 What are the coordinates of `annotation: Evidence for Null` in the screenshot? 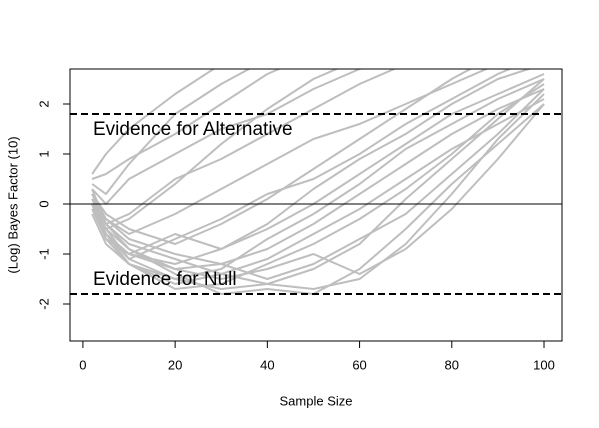 It's located at (165, 279).